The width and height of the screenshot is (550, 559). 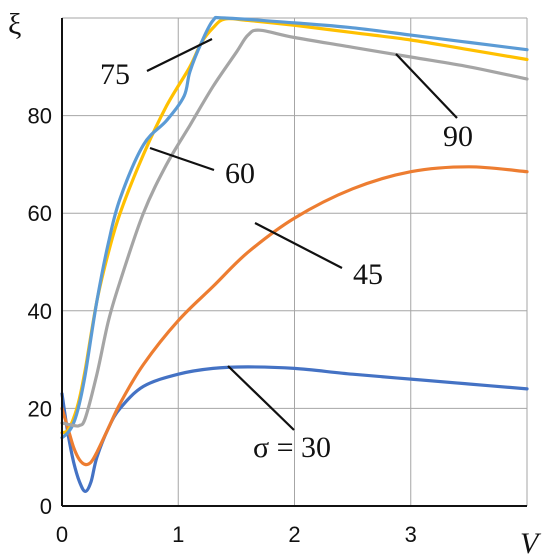 What do you see at coordinates (115, 74) in the screenshot?
I see `series-label-75: 75` at bounding box center [115, 74].